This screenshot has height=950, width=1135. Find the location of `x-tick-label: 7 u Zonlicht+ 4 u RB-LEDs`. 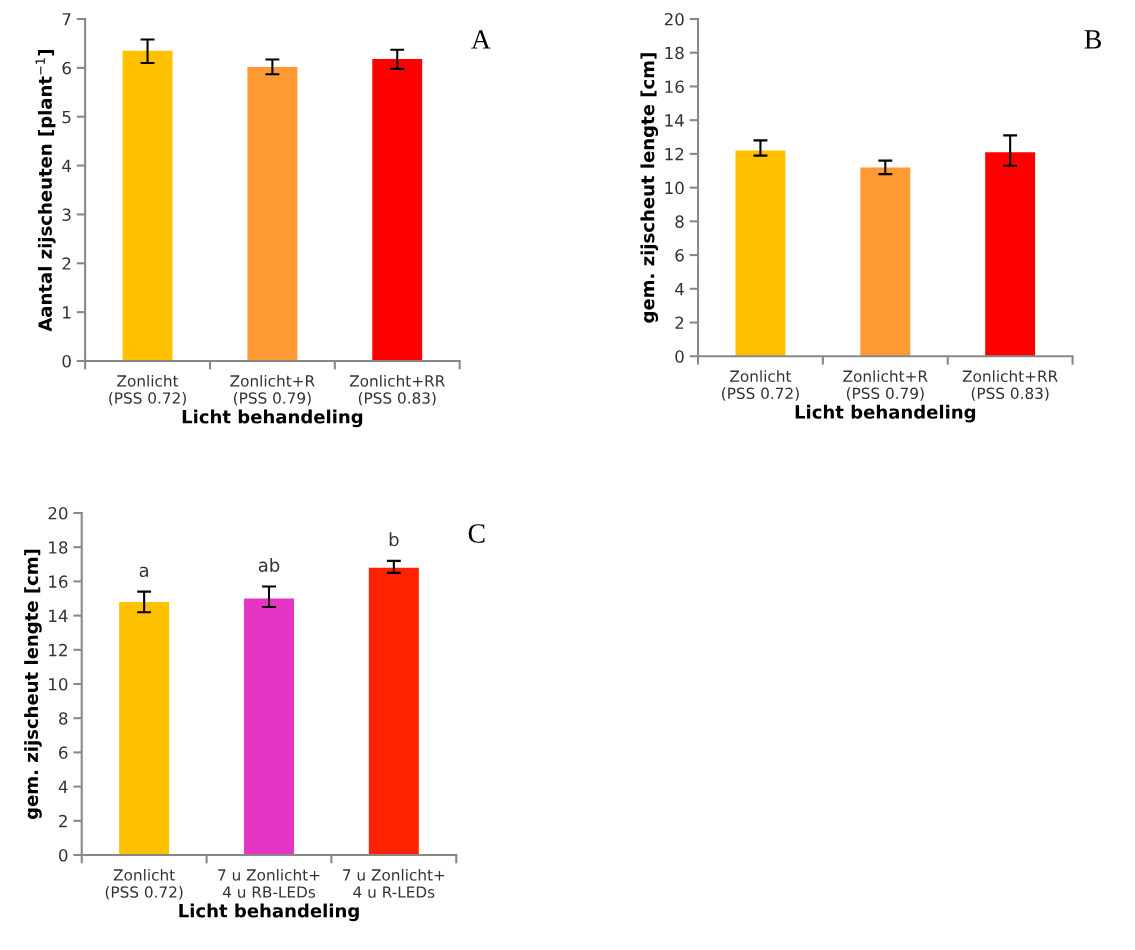

x-tick-label: 7 u Zonlicht+ 4 u RB-LEDs is located at coordinates (269, 883).